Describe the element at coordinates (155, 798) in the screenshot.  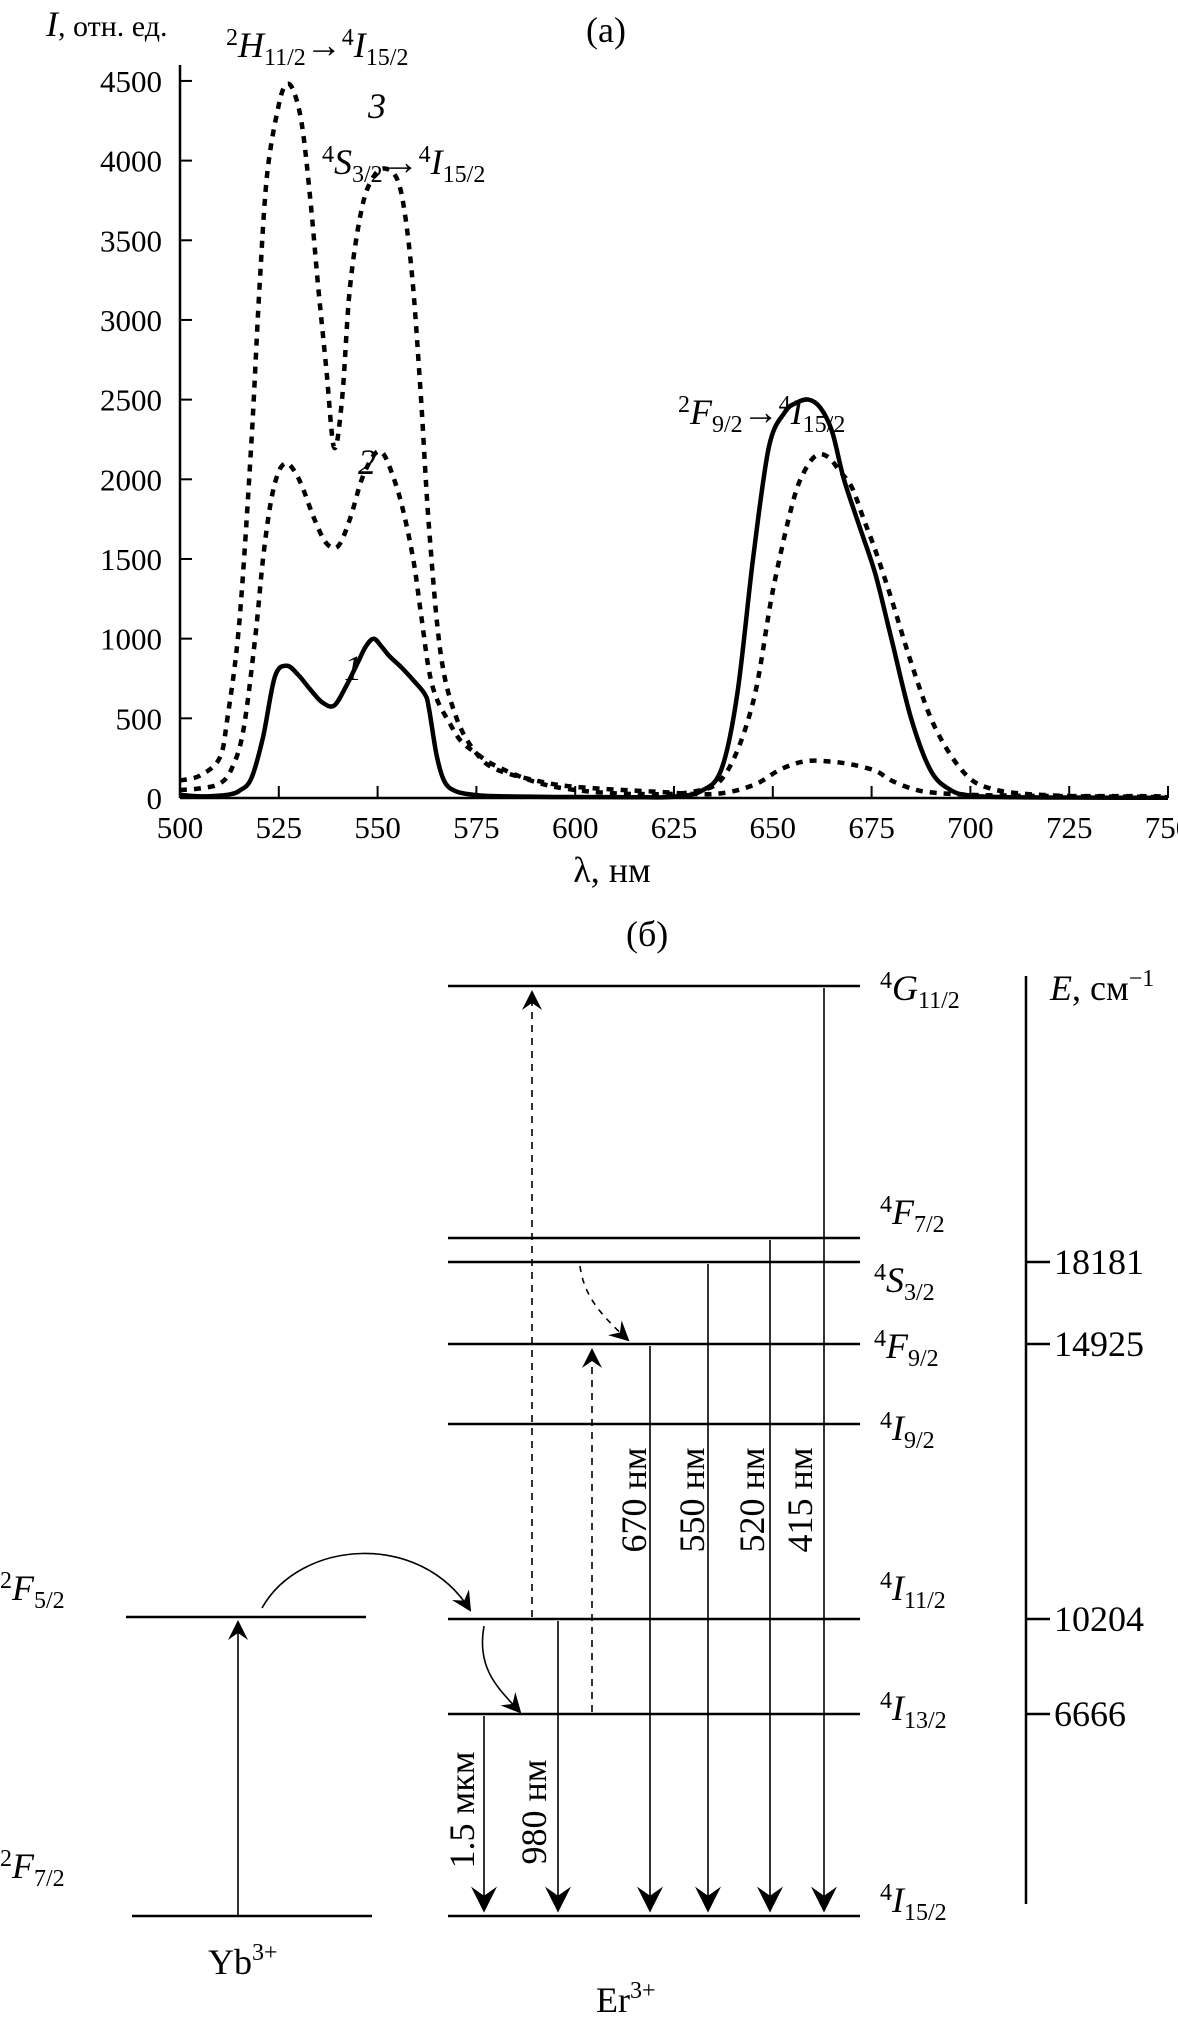
I see `y-tick-label: 0` at that location.